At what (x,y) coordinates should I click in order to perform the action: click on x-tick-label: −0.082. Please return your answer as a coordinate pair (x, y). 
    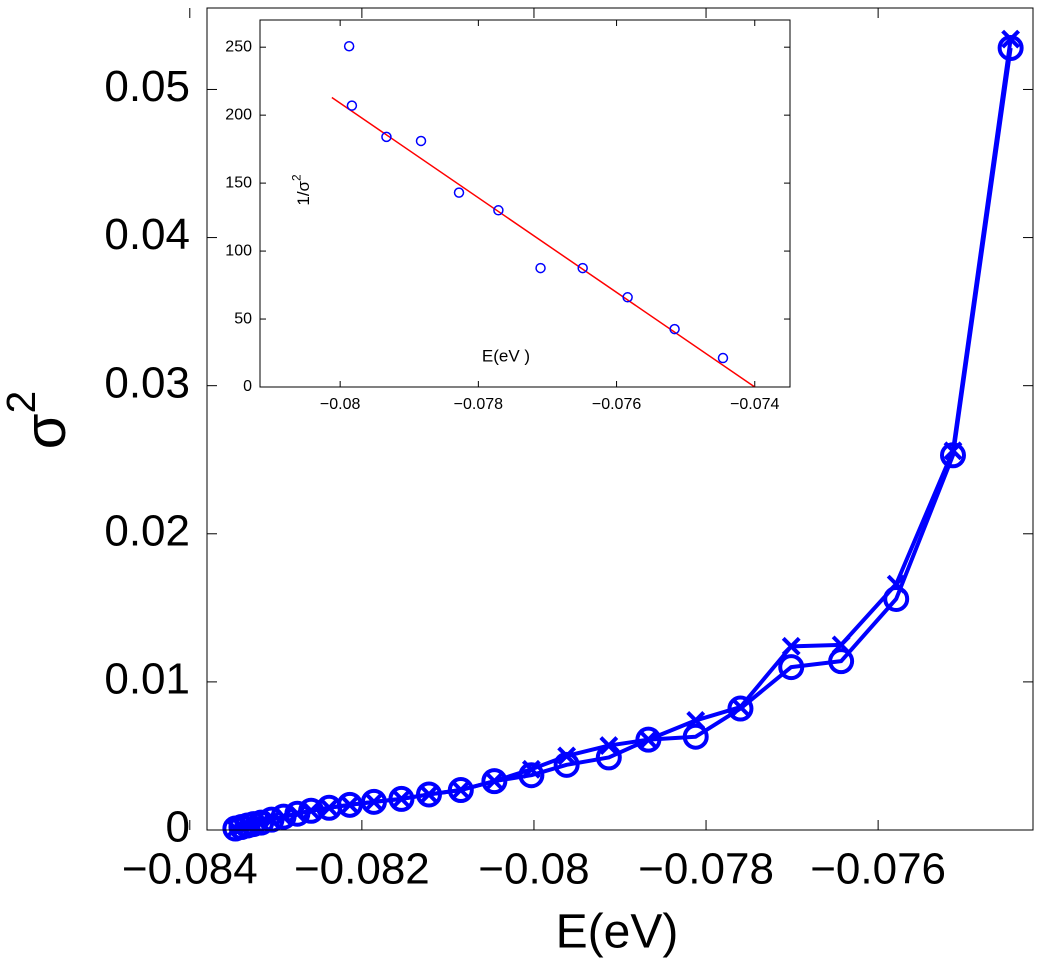
    Looking at the image, I should click on (362, 869).